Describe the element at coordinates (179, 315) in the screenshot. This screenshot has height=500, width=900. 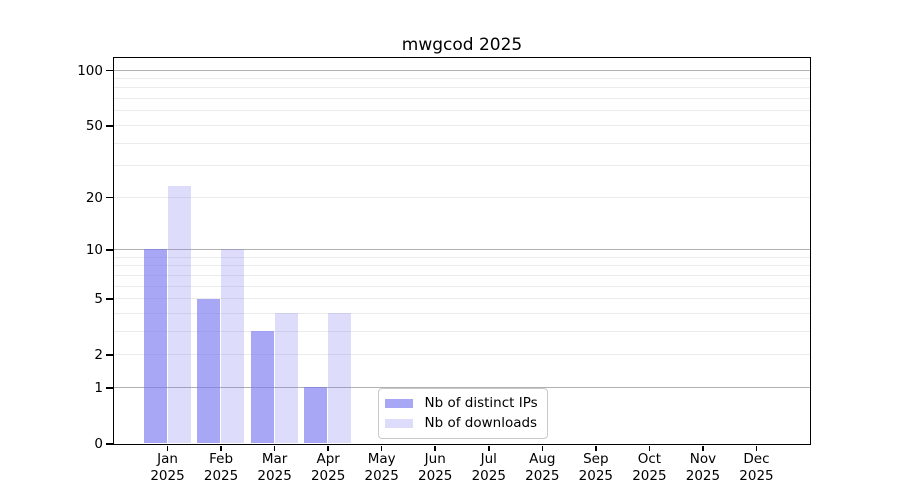
I see `bar-downloads-jan` at that location.